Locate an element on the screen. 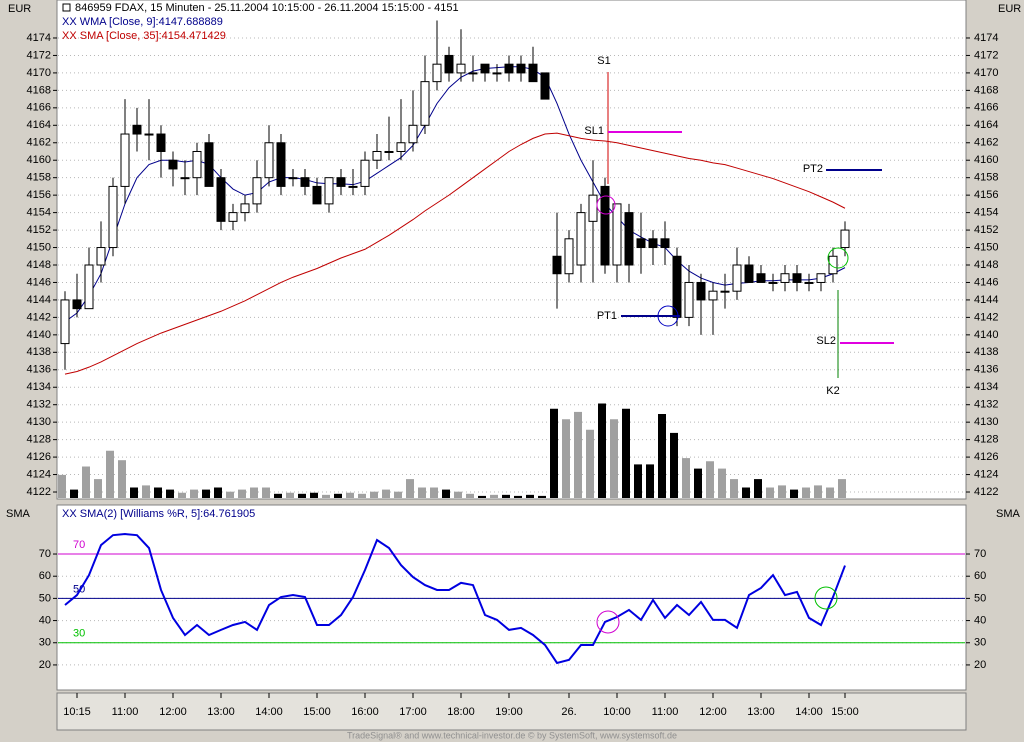  y-tick-label: 4166 is located at coordinates (39, 108).